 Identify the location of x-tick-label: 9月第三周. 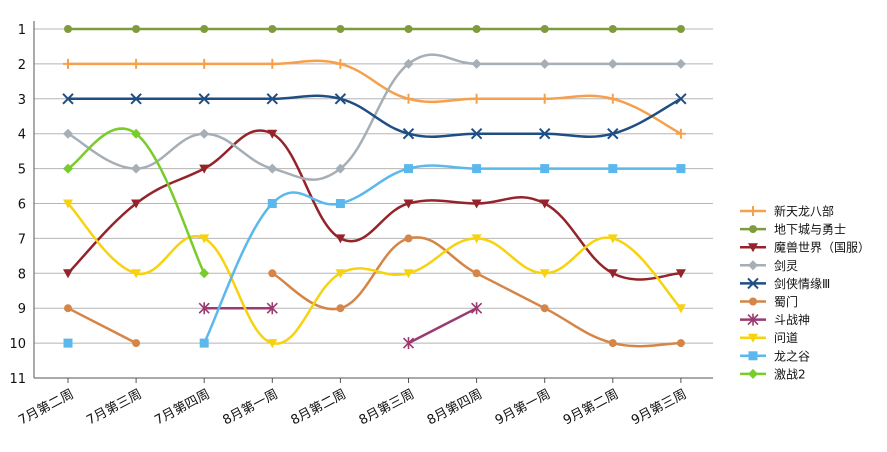
(659, 408).